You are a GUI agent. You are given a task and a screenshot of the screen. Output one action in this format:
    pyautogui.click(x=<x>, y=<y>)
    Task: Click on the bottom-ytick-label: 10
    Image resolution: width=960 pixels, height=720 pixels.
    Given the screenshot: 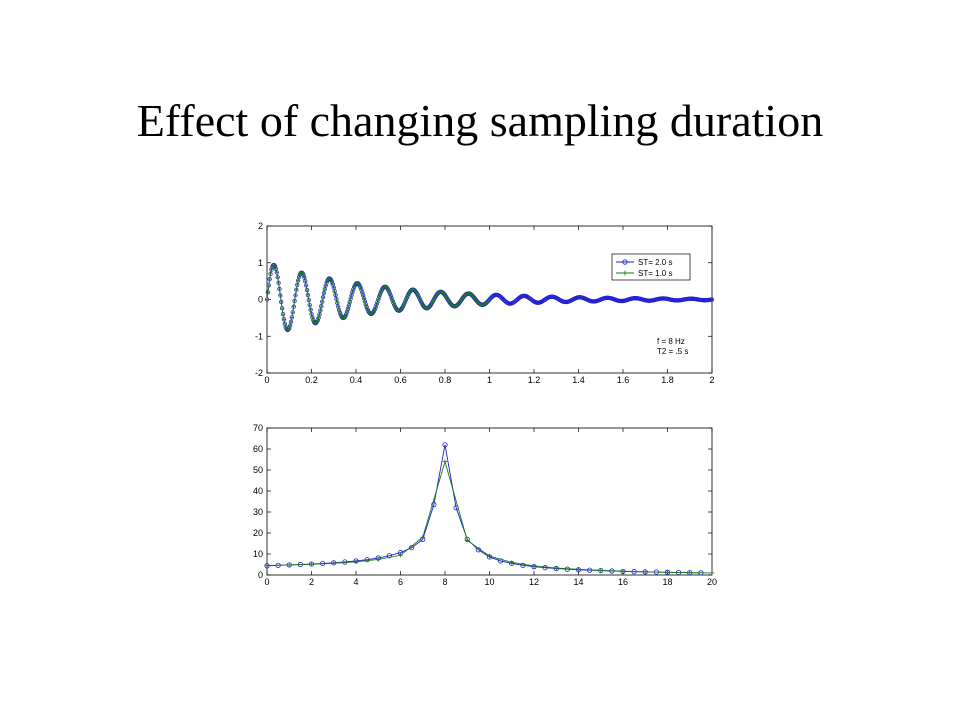 What is the action you would take?
    pyautogui.click(x=258, y=554)
    